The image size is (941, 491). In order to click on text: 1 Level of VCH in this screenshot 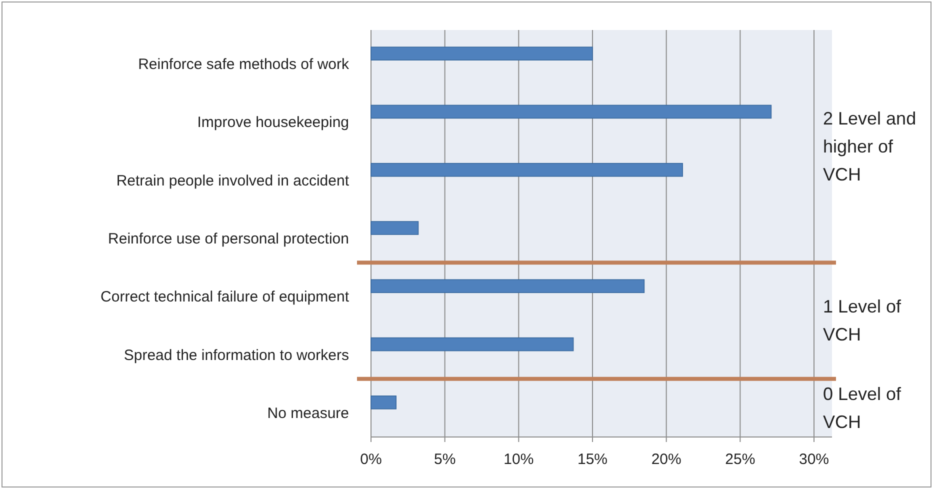, I will do `click(862, 320)`.